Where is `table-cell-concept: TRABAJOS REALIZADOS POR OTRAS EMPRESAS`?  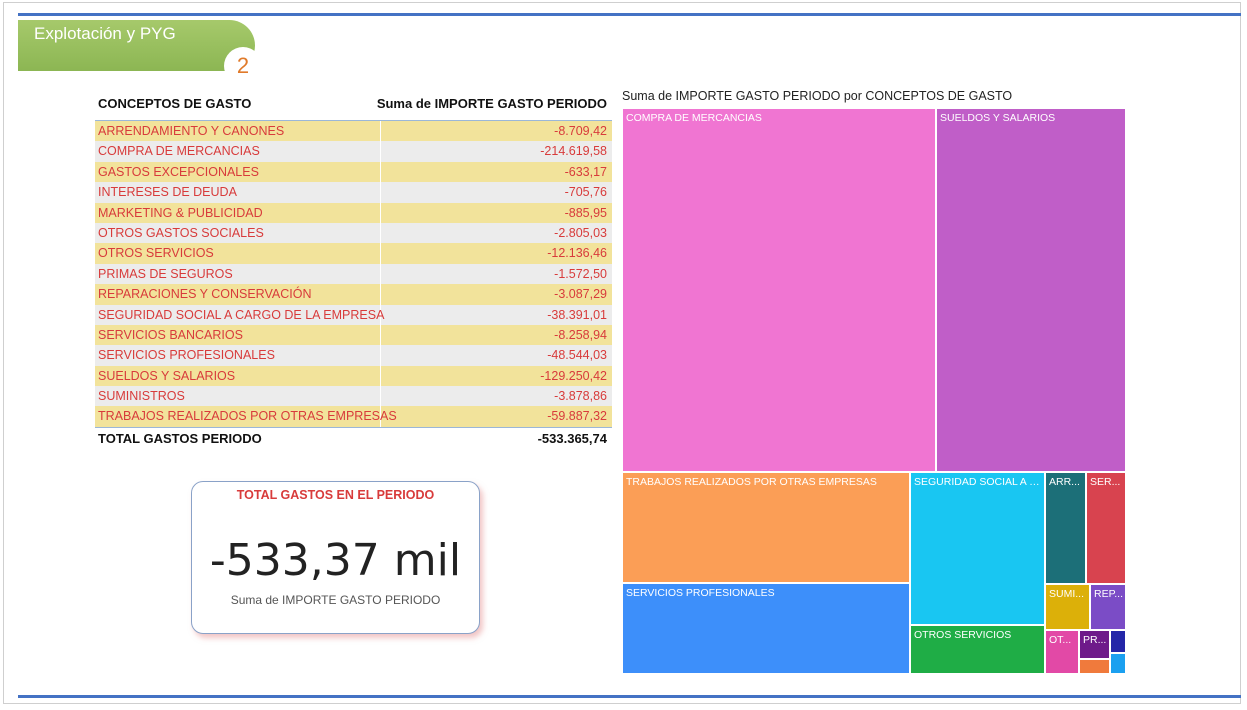 table-cell-concept: TRABAJOS REALIZADOS POR OTRAS EMPRESAS is located at coordinates (247, 416).